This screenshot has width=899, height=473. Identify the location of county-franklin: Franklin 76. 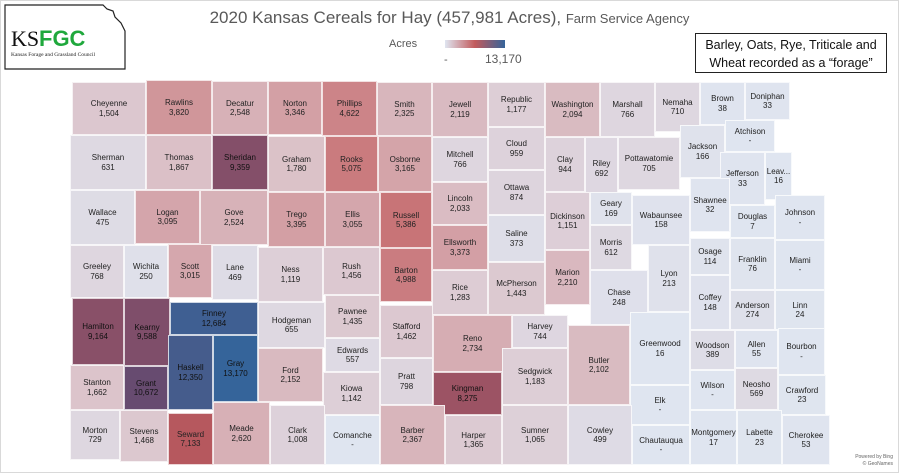
(752, 264).